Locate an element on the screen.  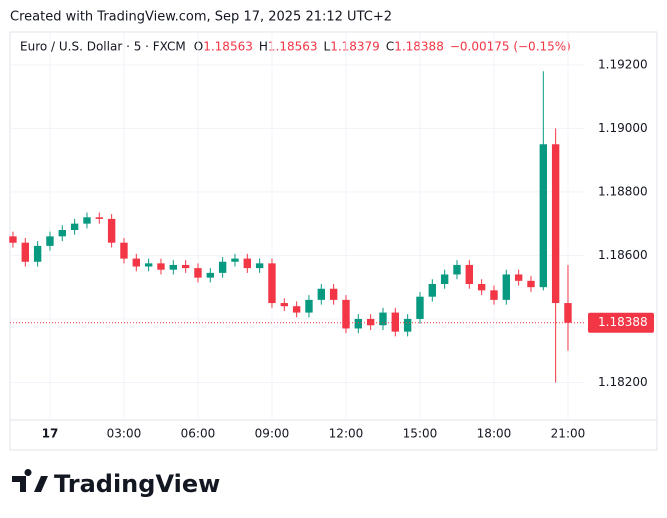
x-tick-label: 12:00 is located at coordinates (346, 434).